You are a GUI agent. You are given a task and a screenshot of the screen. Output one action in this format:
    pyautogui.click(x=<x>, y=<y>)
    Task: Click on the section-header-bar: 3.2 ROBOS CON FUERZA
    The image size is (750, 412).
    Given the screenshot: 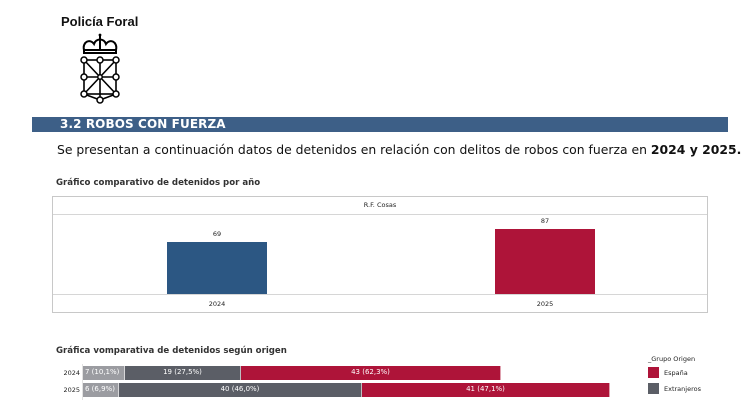 What is the action you would take?
    pyautogui.click(x=380, y=124)
    